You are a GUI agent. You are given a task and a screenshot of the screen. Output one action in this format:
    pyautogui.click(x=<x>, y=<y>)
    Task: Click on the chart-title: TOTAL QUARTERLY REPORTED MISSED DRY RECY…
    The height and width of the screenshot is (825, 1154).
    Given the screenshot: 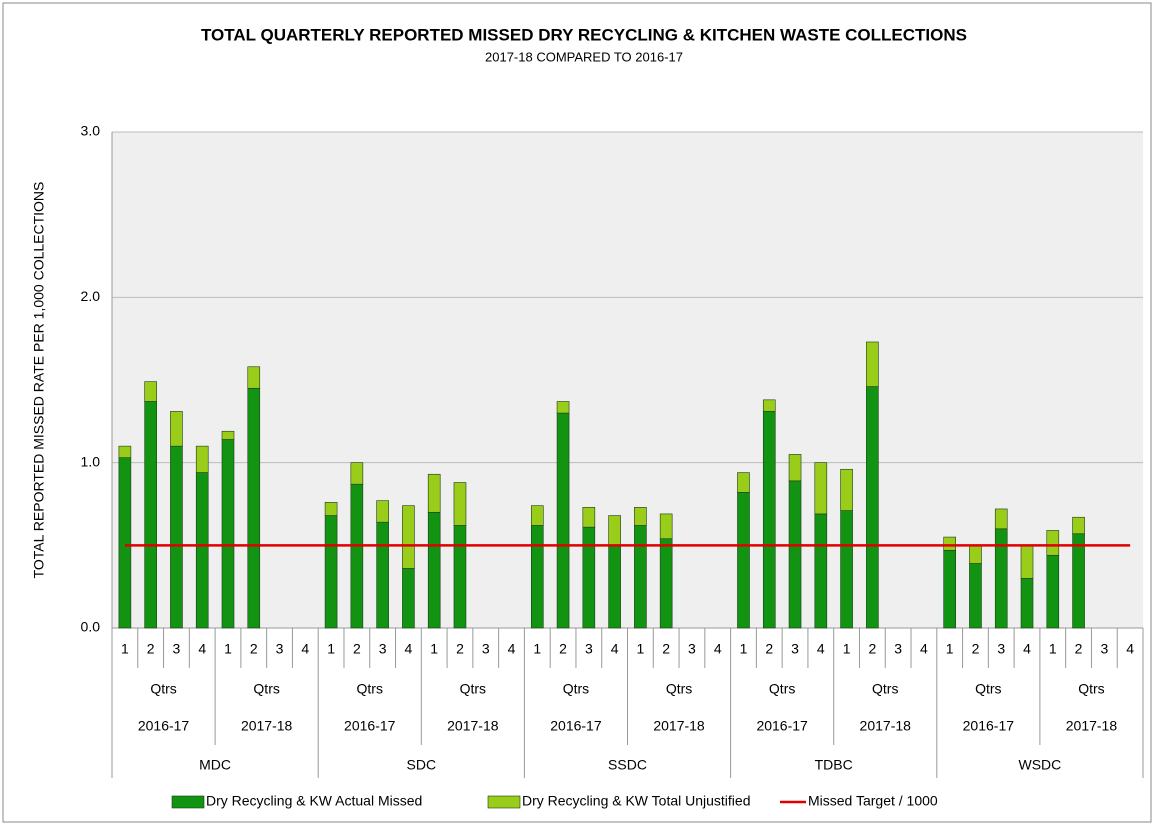 What is the action you would take?
    pyautogui.click(x=584, y=34)
    